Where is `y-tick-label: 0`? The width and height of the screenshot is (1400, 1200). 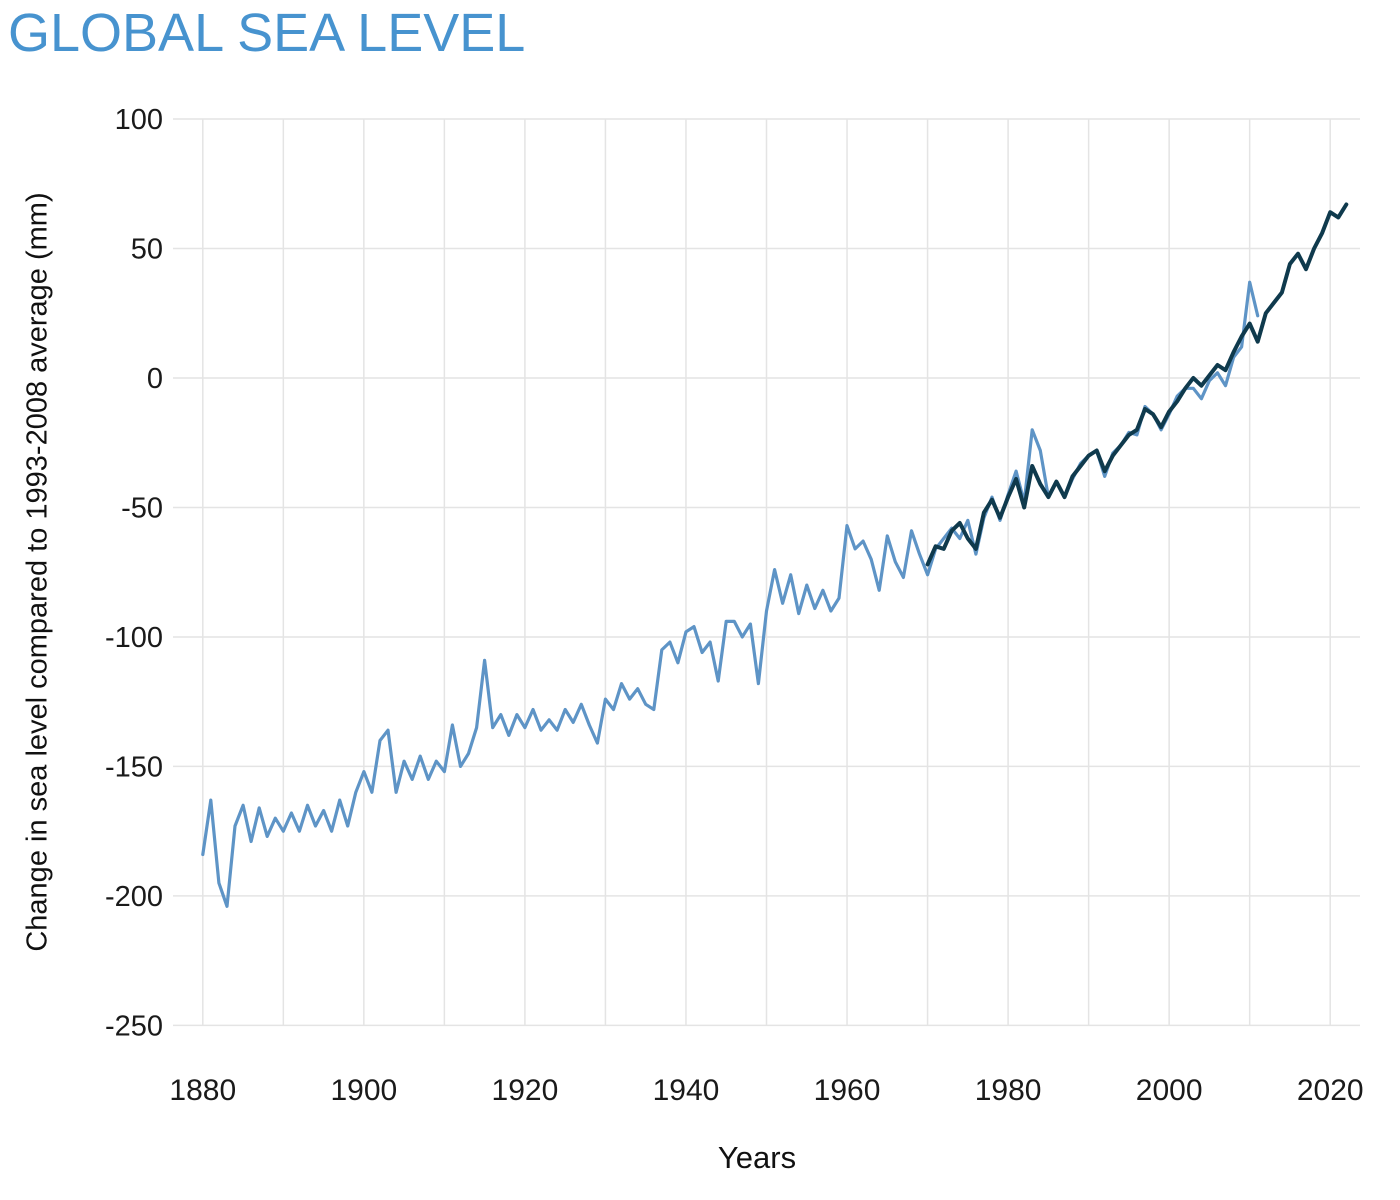 y-tick-label: 0 is located at coordinates (155, 379).